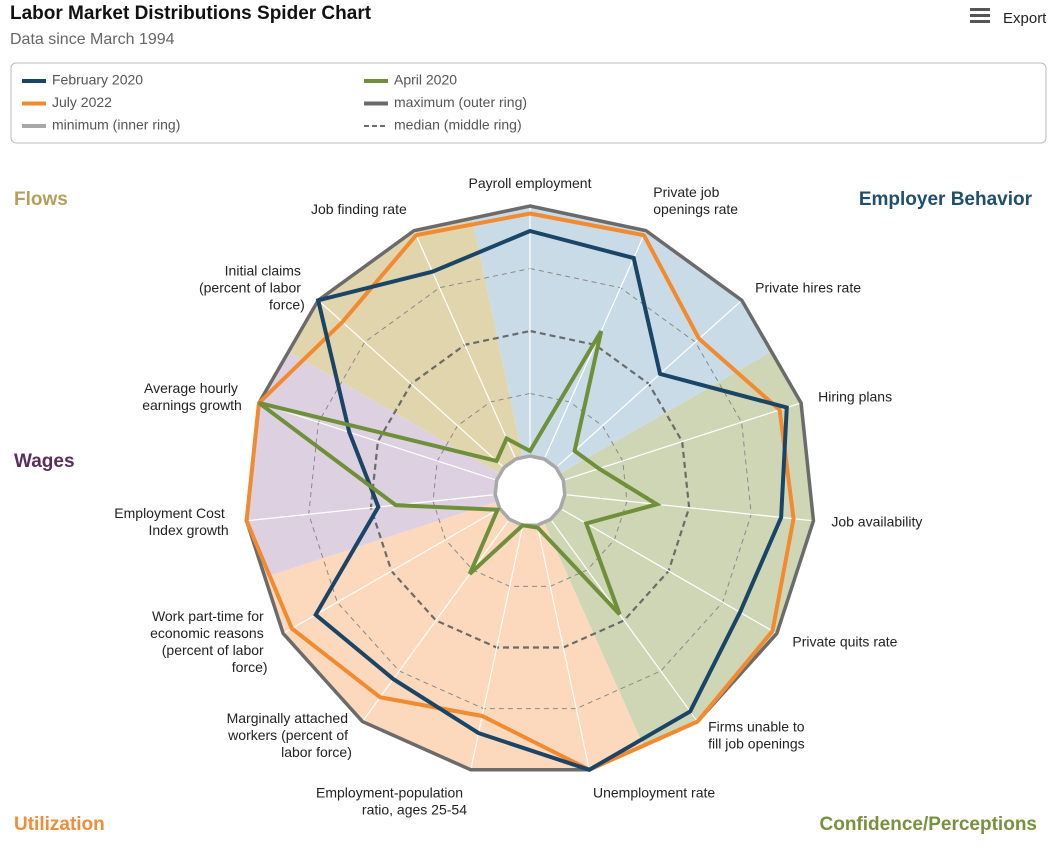 The height and width of the screenshot is (852, 1060). Describe the element at coordinates (460, 102) in the screenshot. I see `legend-label: maximum (outer ring)` at that location.